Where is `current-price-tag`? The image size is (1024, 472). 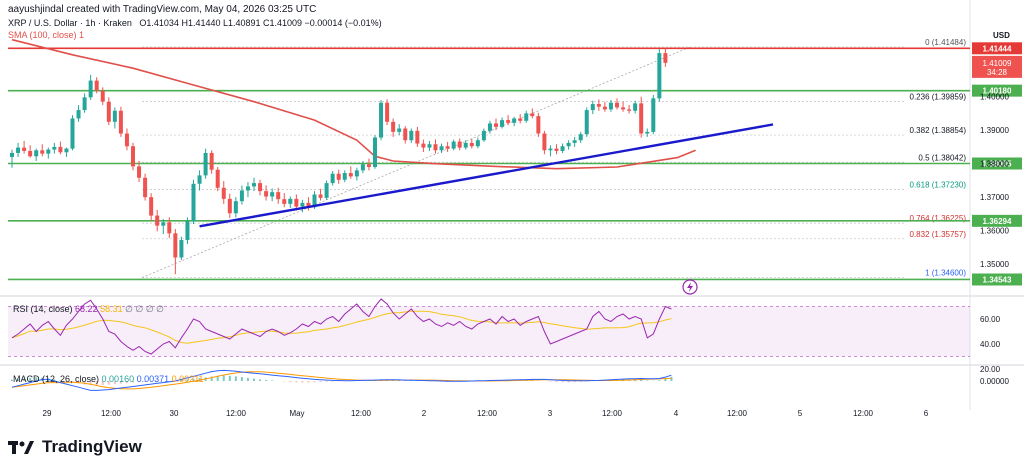 current-price-tag is located at coordinates (997, 66).